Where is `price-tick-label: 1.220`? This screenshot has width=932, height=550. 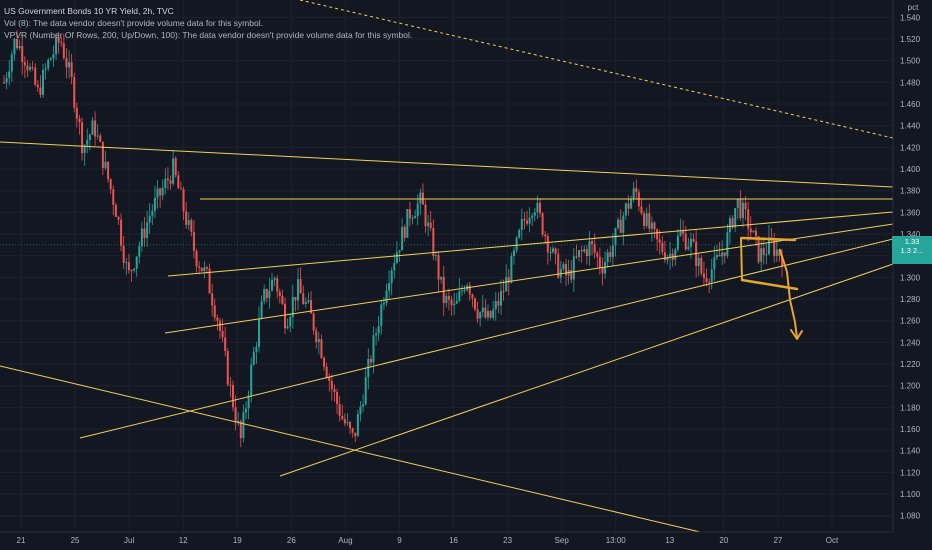
price-tick-label: 1.220 is located at coordinates (910, 364).